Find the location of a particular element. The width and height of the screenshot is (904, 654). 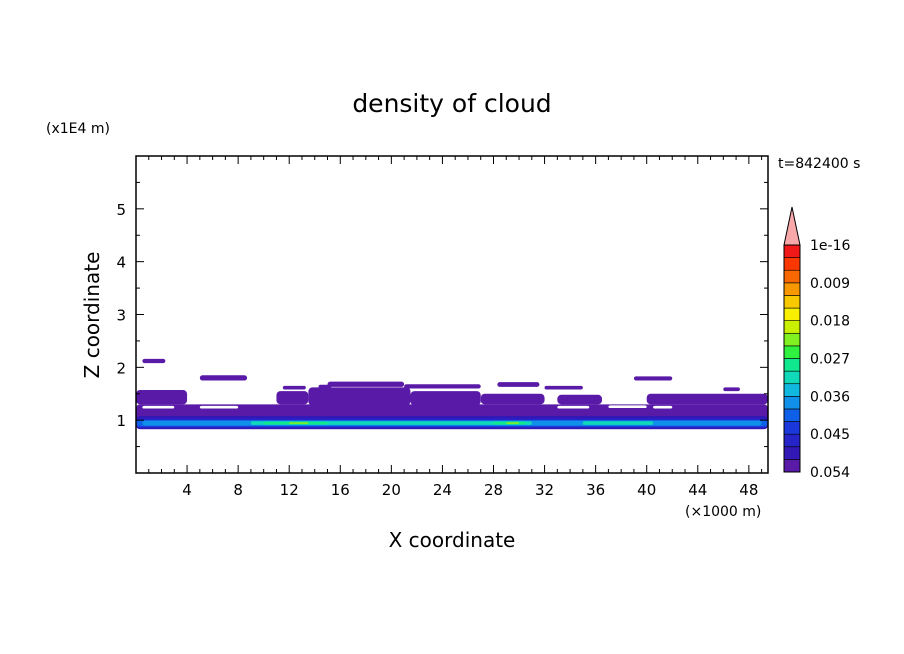

x-tick-label: 28 is located at coordinates (493, 490).